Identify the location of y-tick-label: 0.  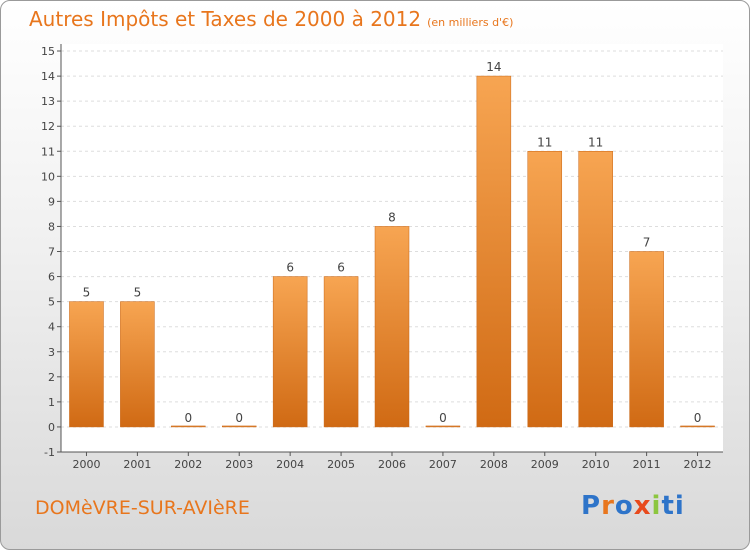
(51, 427).